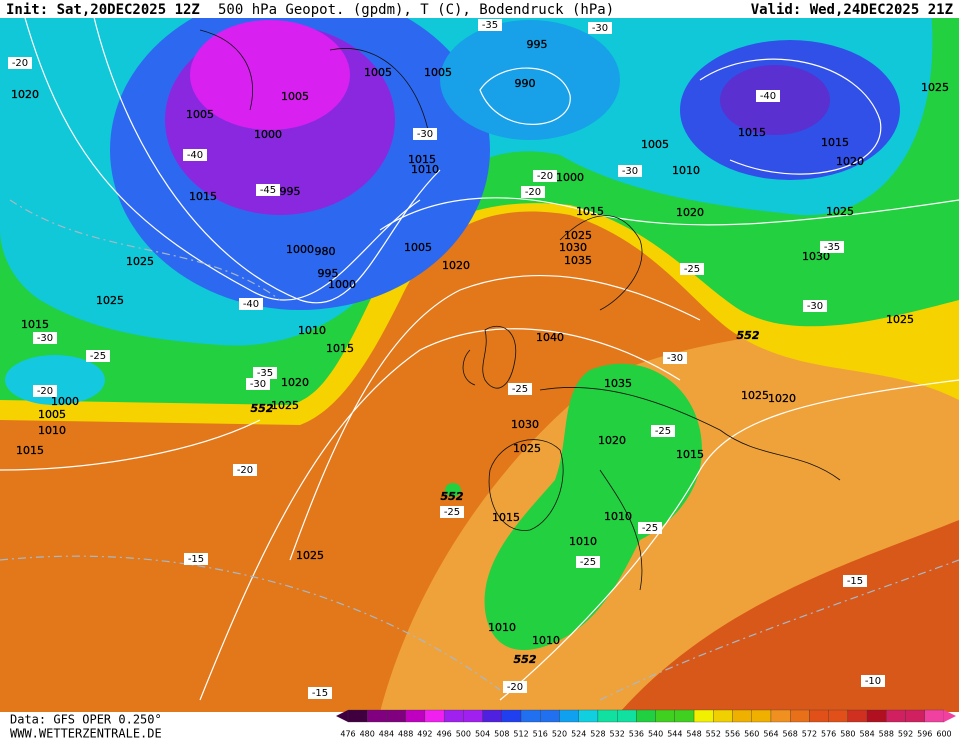 Image resolution: width=959 pixels, height=741 pixels. I want to click on colorbar-label: 508, so click(501, 734).